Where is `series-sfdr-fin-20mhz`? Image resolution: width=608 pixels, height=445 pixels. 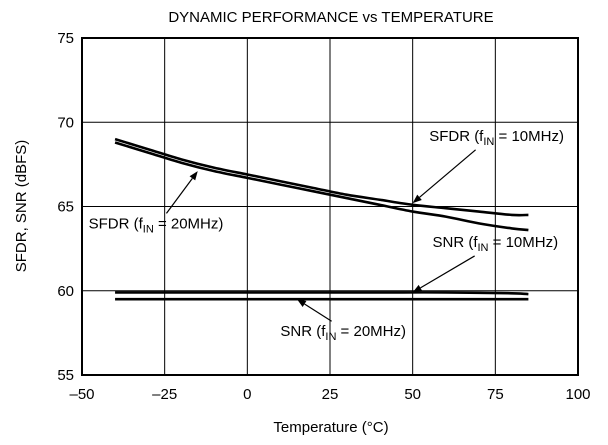
series-sfdr-fin-20mhz is located at coordinates (321, 186).